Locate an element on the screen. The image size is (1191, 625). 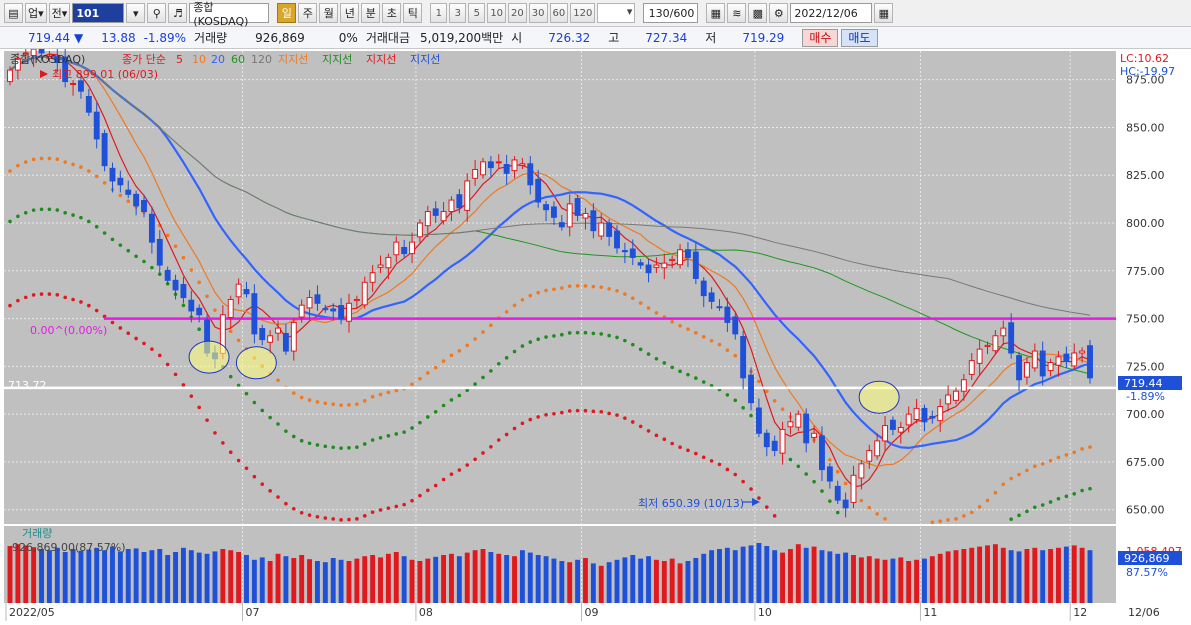
gear-icon: ⚙ is located at coordinates (779, 13).